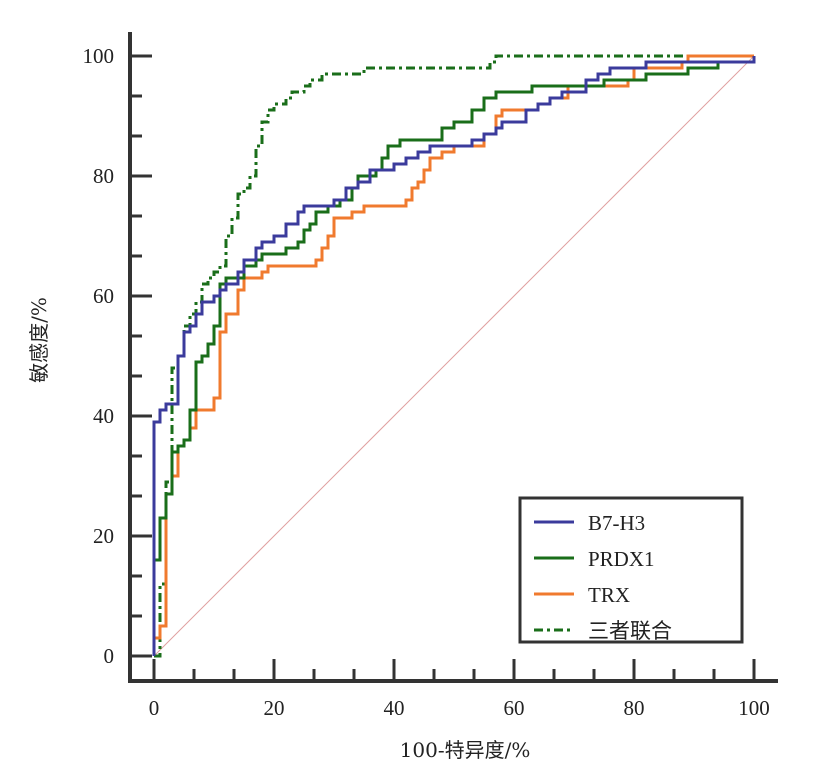 The height and width of the screenshot is (771, 827). What do you see at coordinates (394, 708) in the screenshot?
I see `x-tick-label: 40` at bounding box center [394, 708].